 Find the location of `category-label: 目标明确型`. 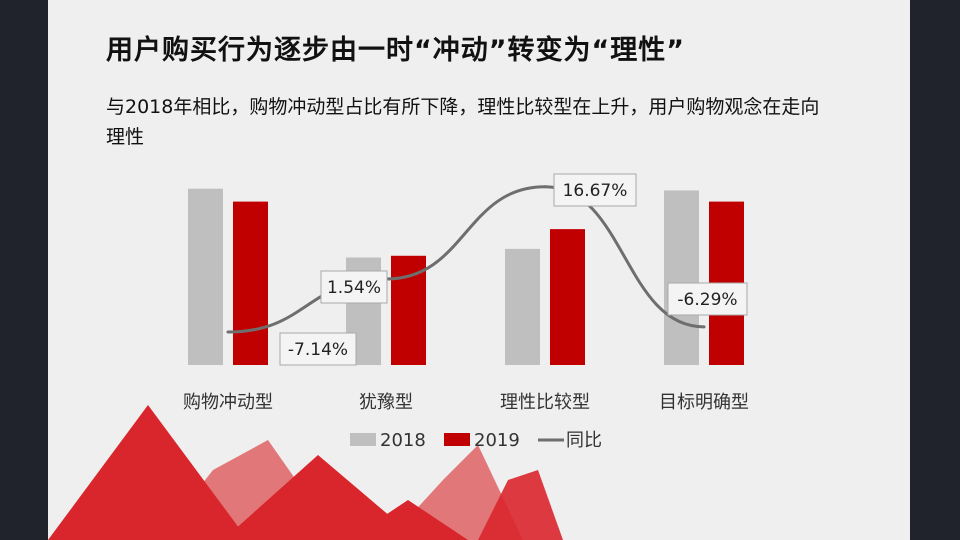

category-label: 目标明确型 is located at coordinates (704, 402).